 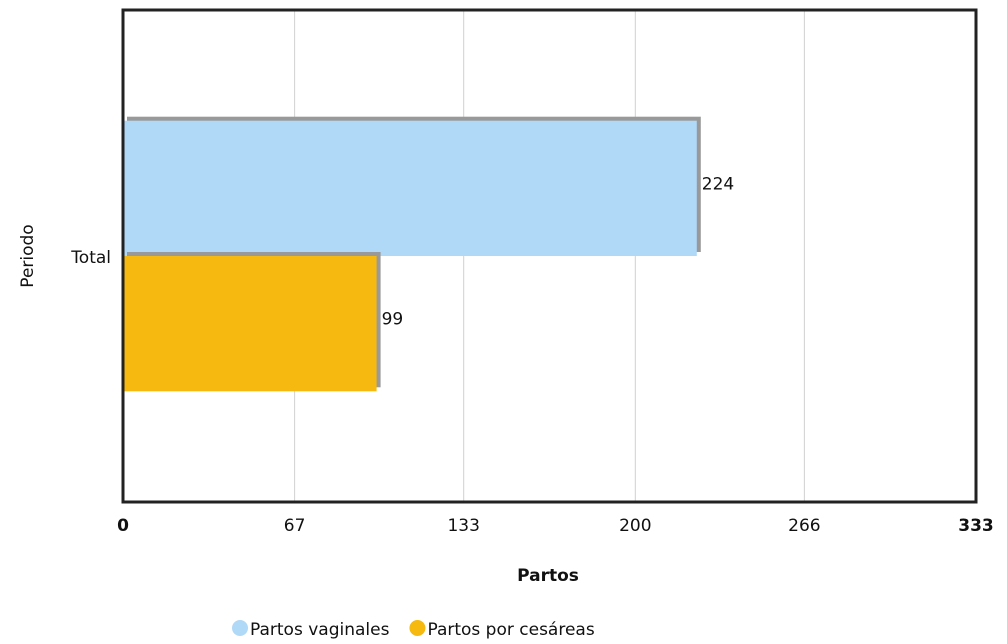 What do you see at coordinates (510, 630) in the screenshot?
I see `legend-label: Partos por cesáreas` at bounding box center [510, 630].